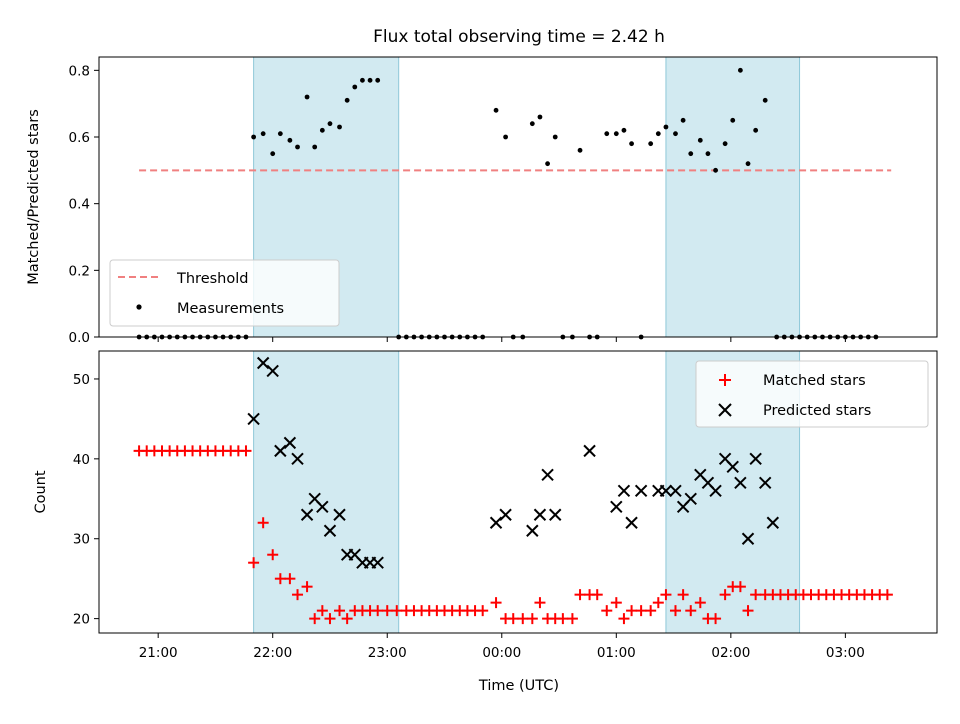 This screenshot has width=960, height=724. What do you see at coordinates (387, 653) in the screenshot?
I see `x-tick-label: 23:00` at bounding box center [387, 653].